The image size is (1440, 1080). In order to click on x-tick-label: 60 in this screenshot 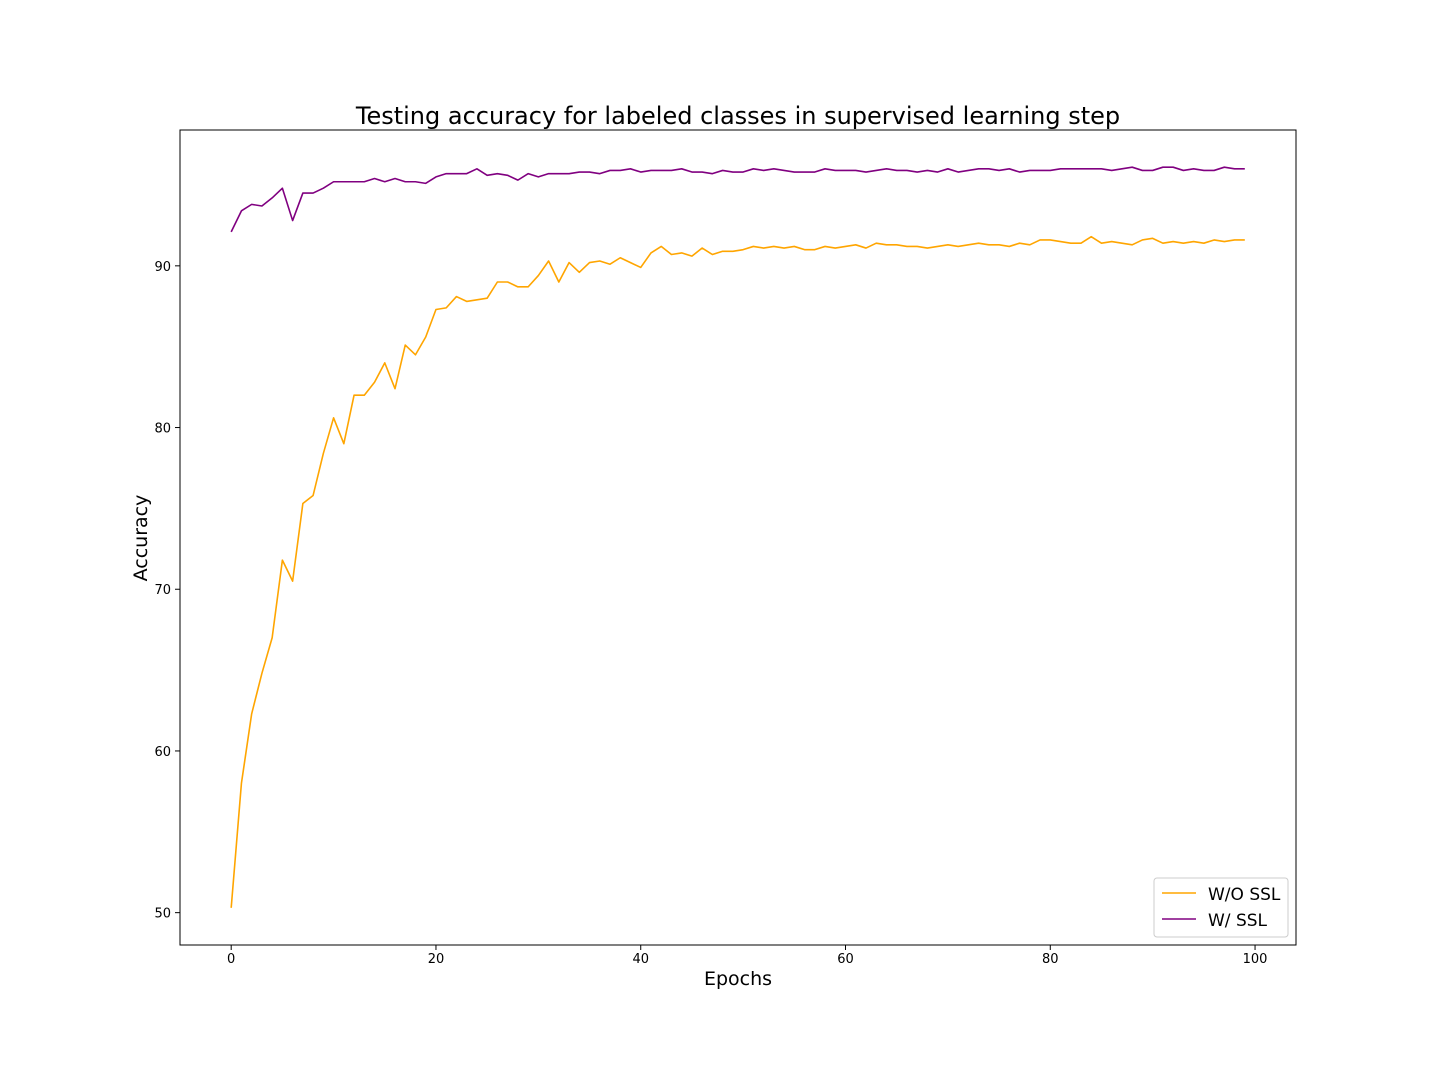, I will do `click(845, 959)`.